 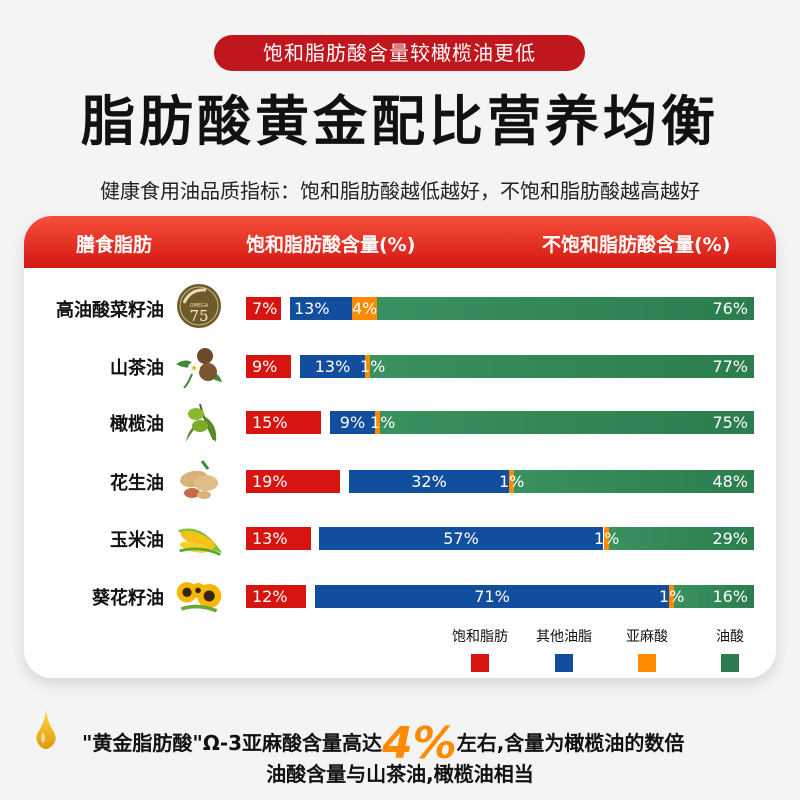 I want to click on chart-row-canola: 高油酸菜籽油 OMEGA 75 7% 13% 4% 76%, so click(x=400, y=310).